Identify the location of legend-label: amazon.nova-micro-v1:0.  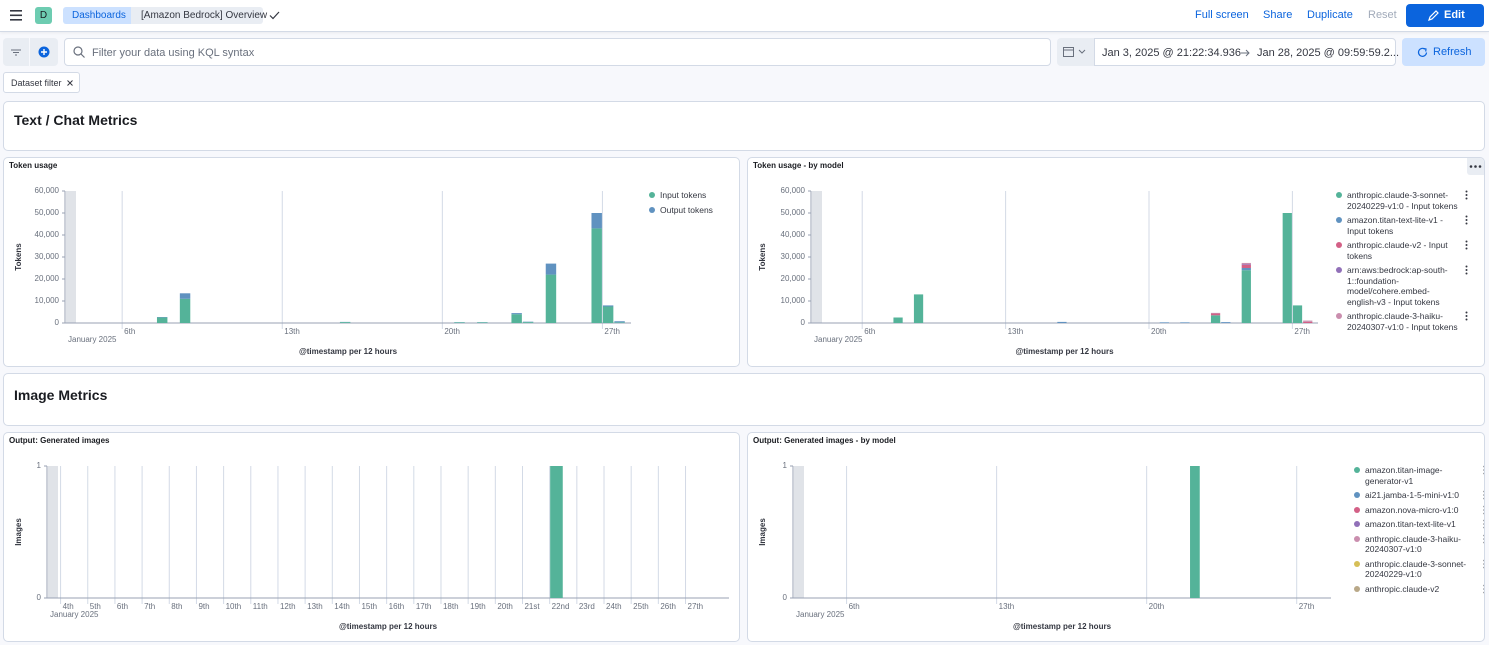
(1412, 509).